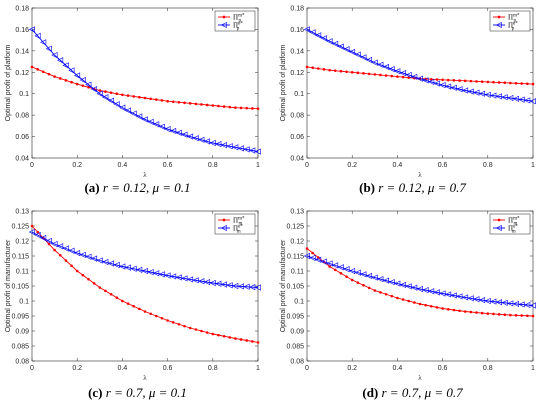 This screenshot has height=407, width=550. What do you see at coordinates (295, 317) in the screenshot?
I see `y-tick-label: 0.095` at bounding box center [295, 317].